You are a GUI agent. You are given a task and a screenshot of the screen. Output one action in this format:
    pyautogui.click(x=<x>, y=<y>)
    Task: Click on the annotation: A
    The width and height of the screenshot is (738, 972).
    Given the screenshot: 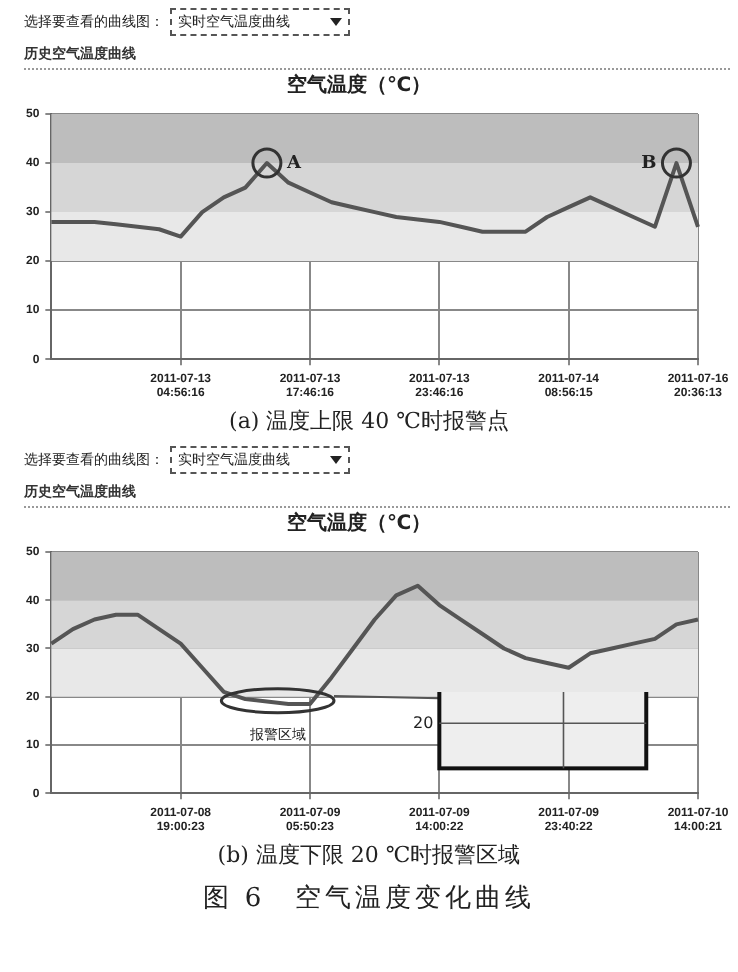 What is the action you would take?
    pyautogui.click(x=293, y=163)
    